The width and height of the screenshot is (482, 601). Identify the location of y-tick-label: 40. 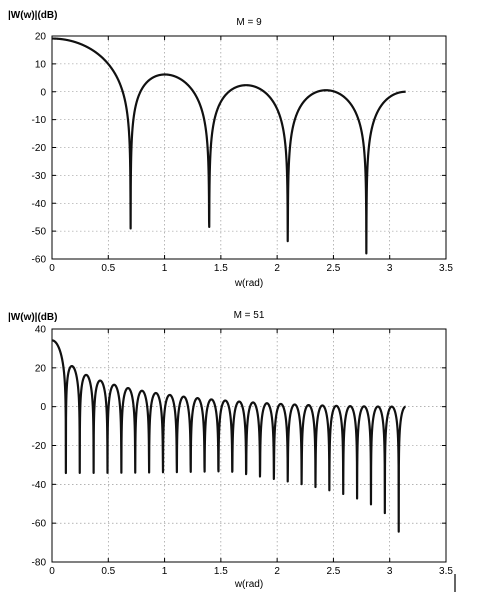
(41, 330).